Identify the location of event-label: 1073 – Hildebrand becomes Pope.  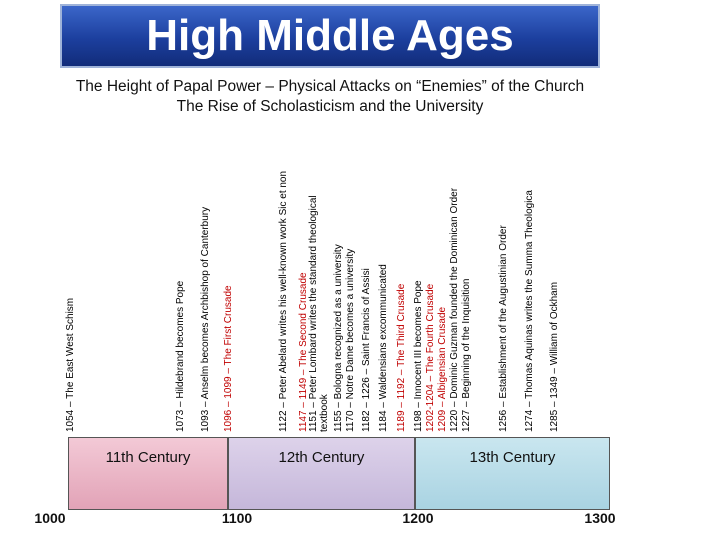
(180, 356).